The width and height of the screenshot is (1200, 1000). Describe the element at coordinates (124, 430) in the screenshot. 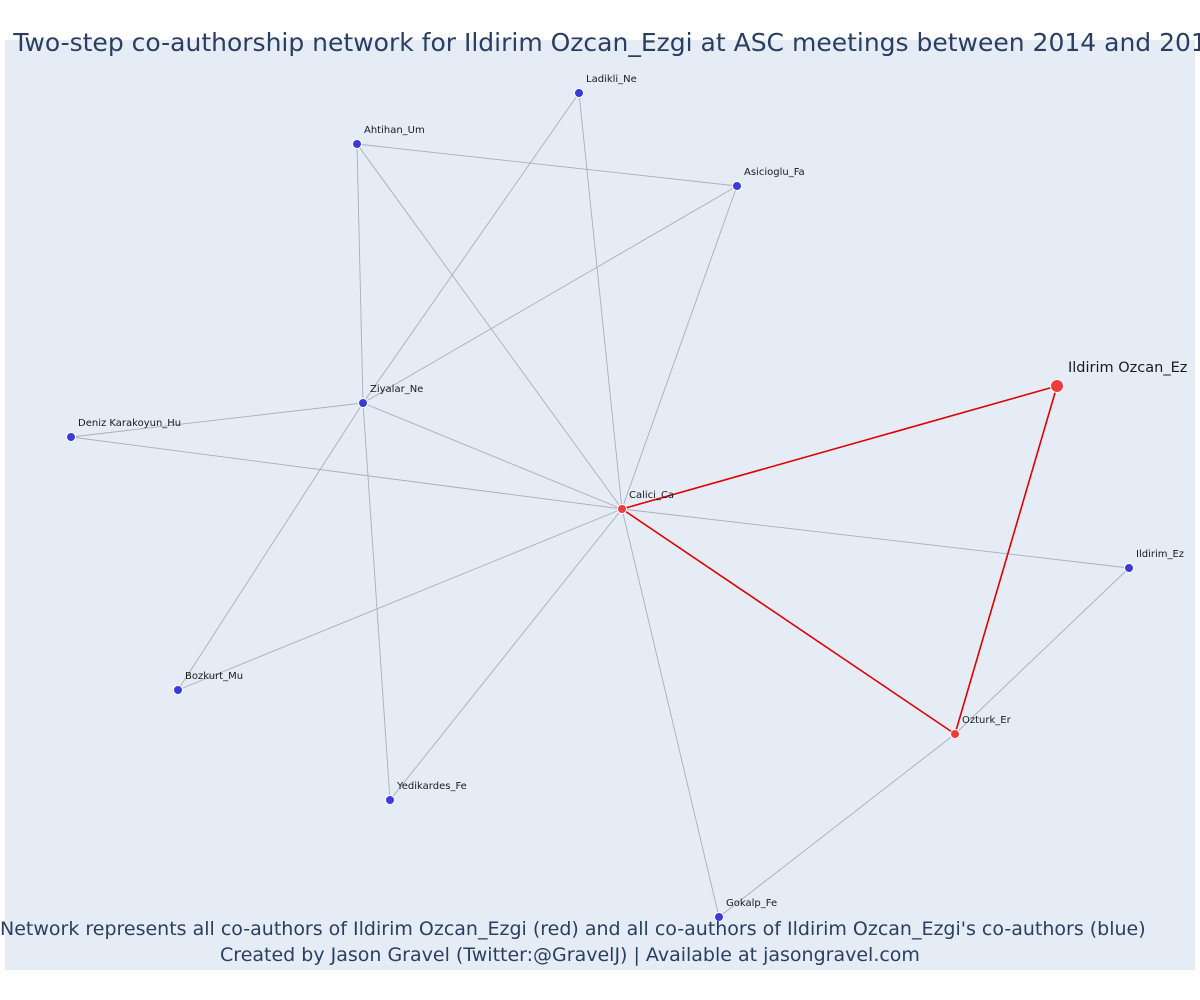

I see `node-deniz: Deniz Karakoyun_Hu` at that location.